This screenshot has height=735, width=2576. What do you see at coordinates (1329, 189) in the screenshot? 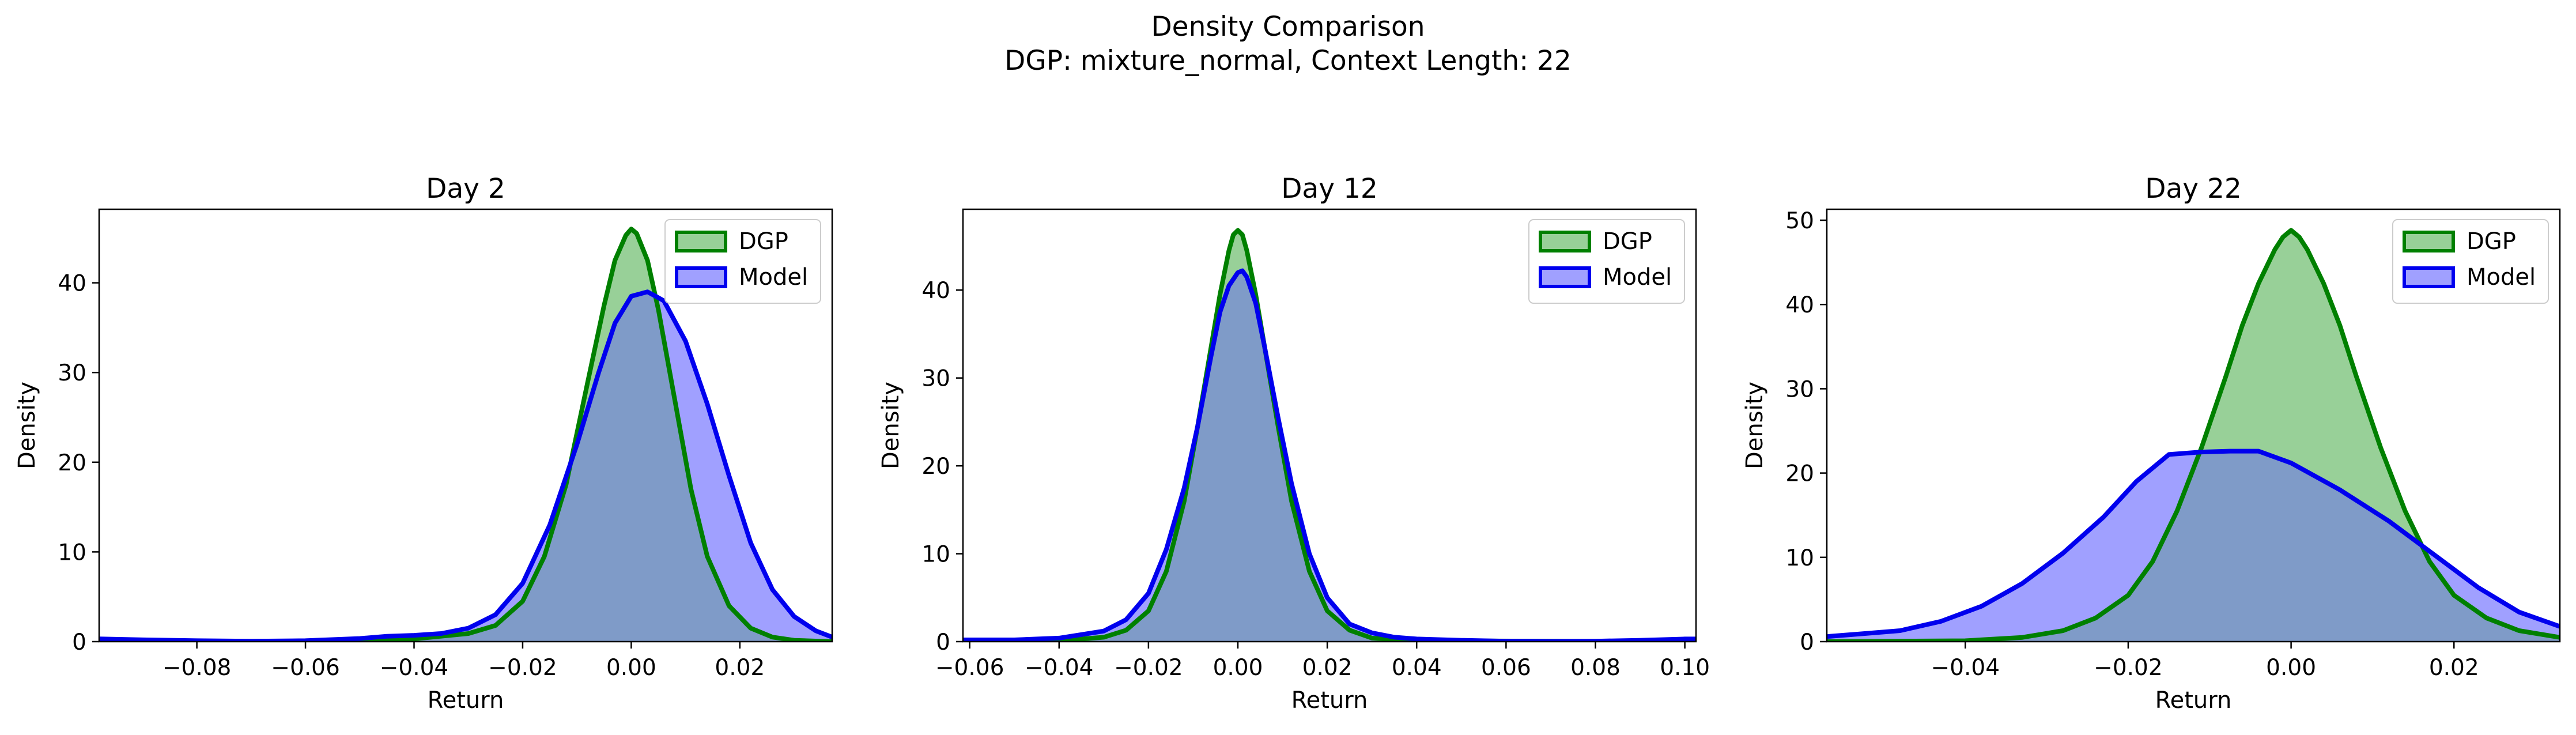
I see `panel-title: Day 12` at bounding box center [1329, 189].